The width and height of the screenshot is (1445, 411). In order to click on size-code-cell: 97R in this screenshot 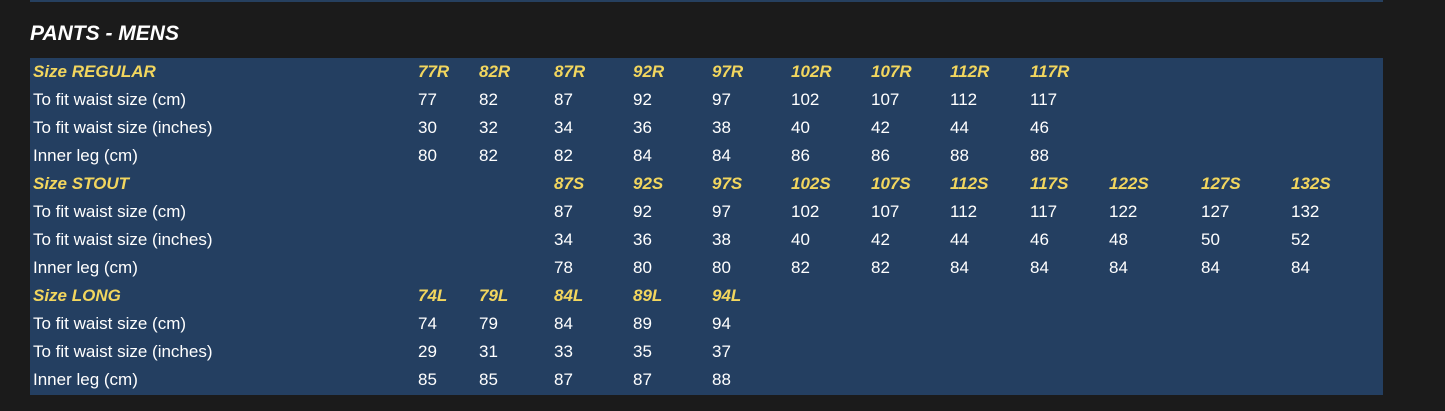, I will do `click(728, 71)`.